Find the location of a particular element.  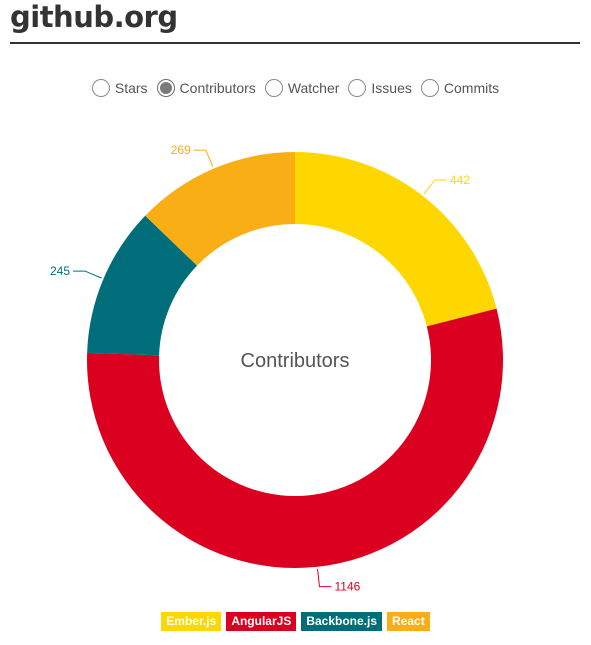

chart-legend: Ember.js AngularJS Backbone.js React is located at coordinates (295, 621).